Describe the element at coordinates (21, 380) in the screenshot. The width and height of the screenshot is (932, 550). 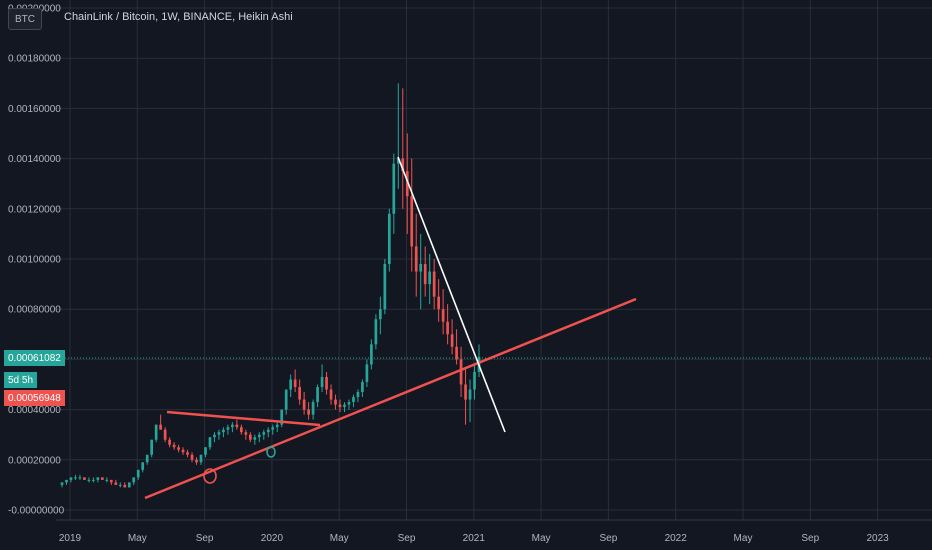
I see `countdown-tag: 5d 5h` at that location.